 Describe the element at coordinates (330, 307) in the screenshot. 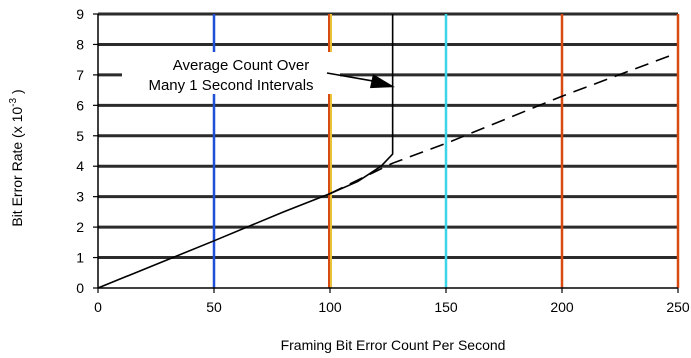

I see `x-tick-label-100: 100` at that location.